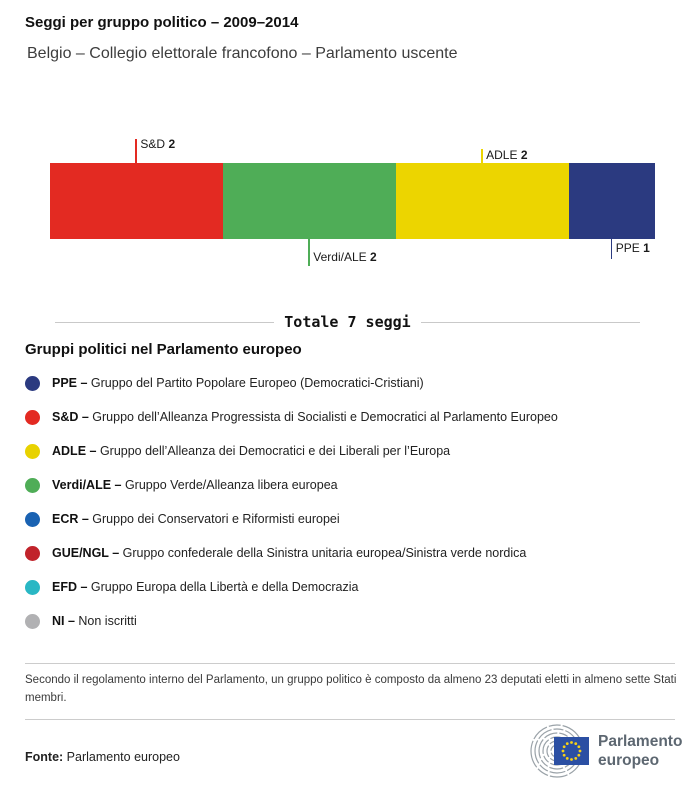 This screenshot has height=786, width=700. I want to click on divider-line-left, so click(165, 322).